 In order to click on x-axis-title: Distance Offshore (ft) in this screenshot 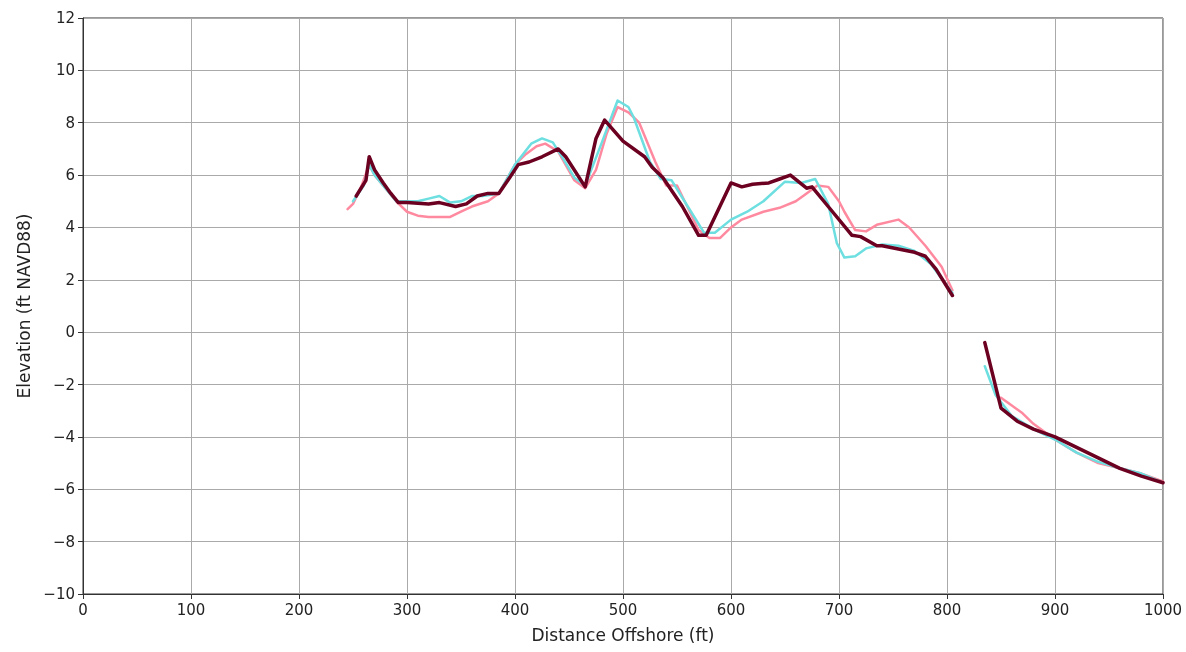, I will do `click(623, 634)`.